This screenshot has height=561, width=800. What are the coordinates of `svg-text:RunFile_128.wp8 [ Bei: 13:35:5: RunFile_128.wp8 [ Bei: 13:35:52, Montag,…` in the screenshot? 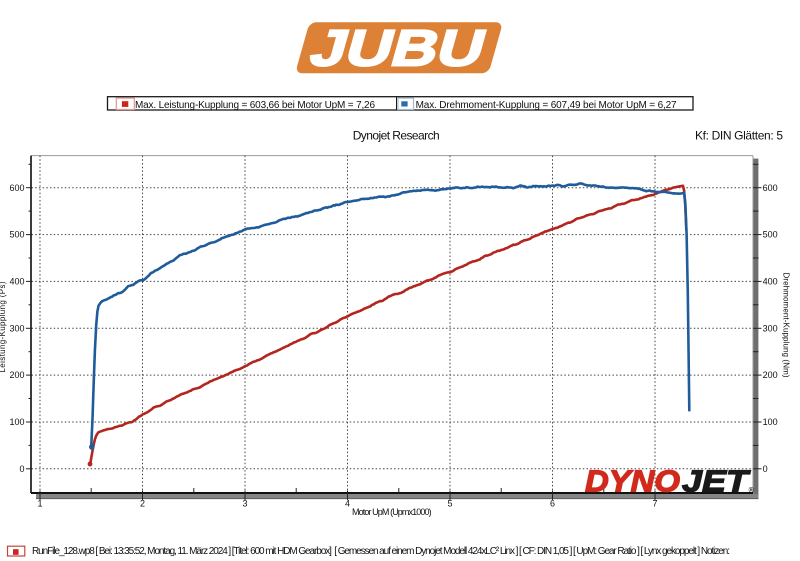 It's located at (381, 551).